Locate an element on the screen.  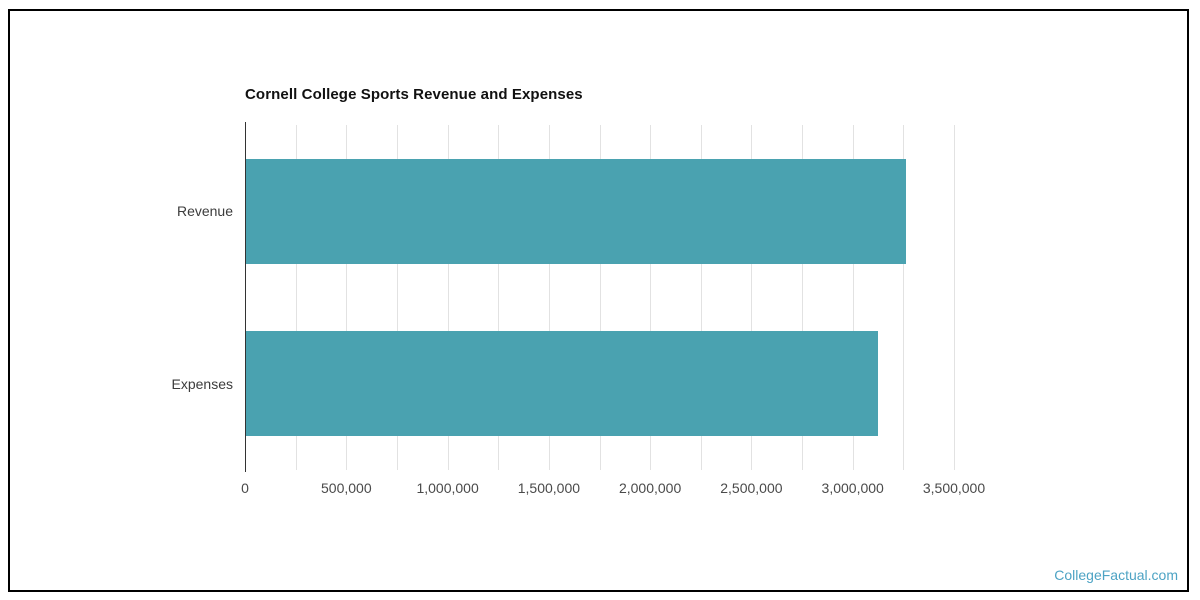
category-label-expenses: Expenses is located at coordinates (202, 383).